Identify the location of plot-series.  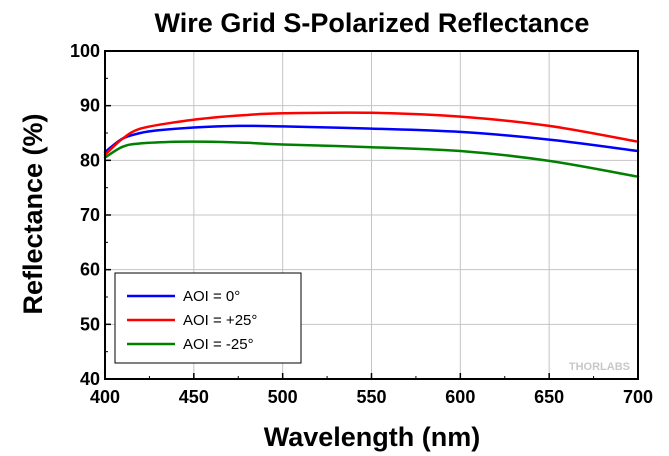
(371, 144).